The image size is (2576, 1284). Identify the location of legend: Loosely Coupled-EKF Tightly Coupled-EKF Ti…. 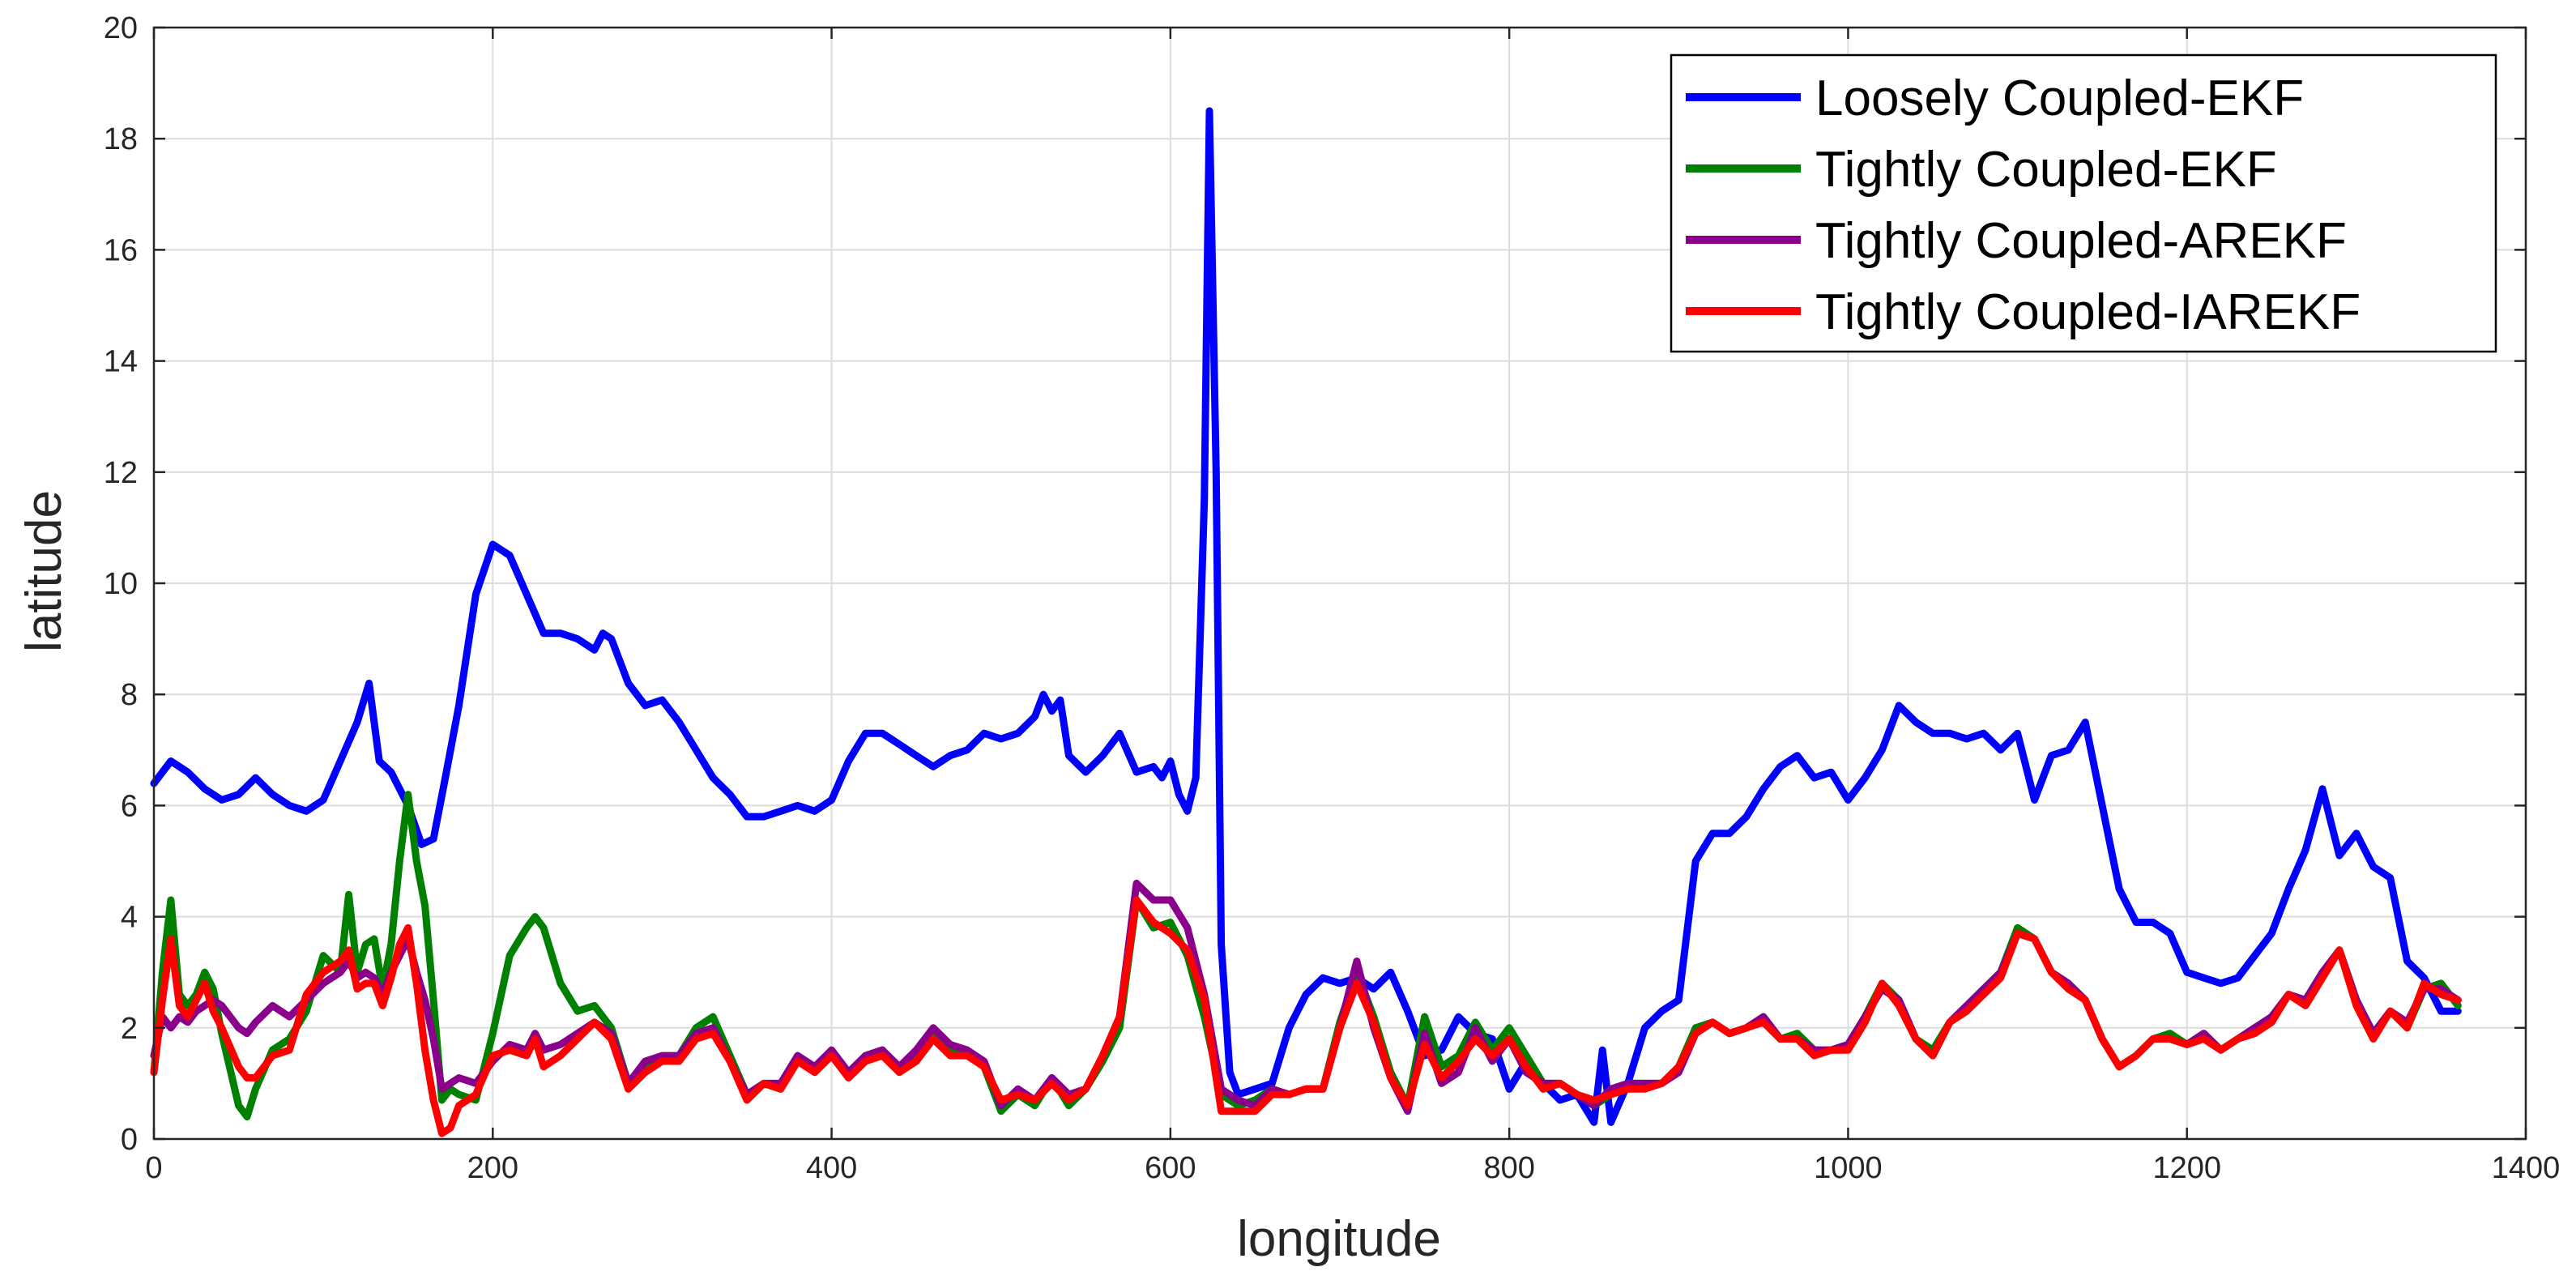
(2083, 203).